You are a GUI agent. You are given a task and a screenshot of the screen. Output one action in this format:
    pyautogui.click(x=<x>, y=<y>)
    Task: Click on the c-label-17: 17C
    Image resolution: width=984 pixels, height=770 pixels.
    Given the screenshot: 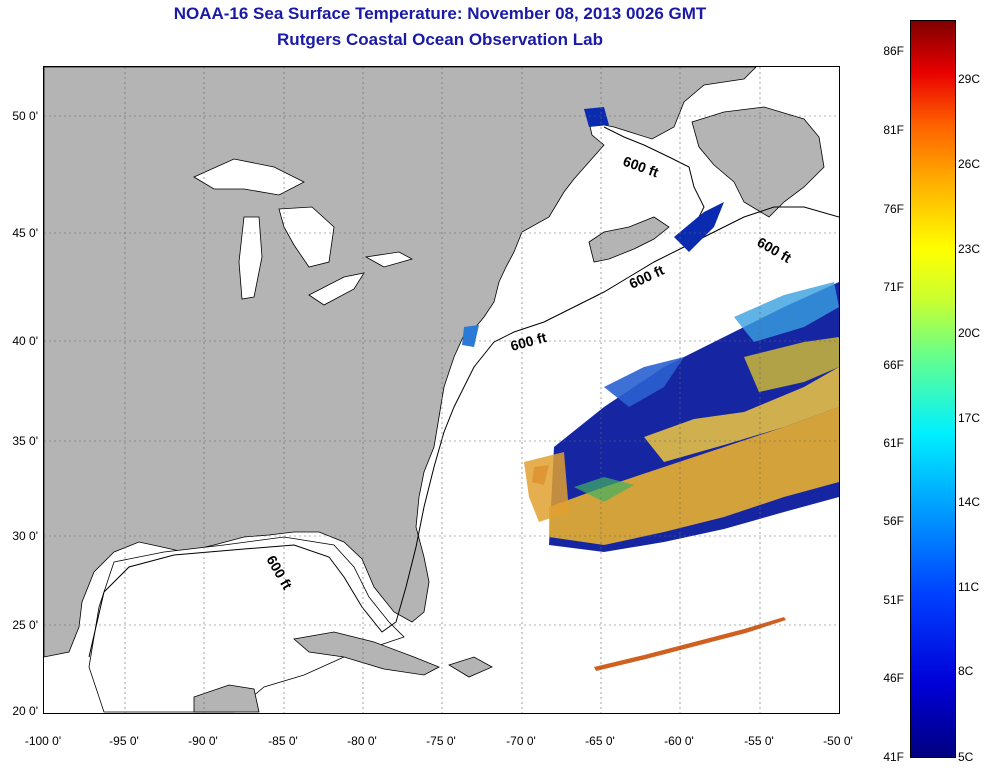 What is the action you would take?
    pyautogui.click(x=969, y=418)
    